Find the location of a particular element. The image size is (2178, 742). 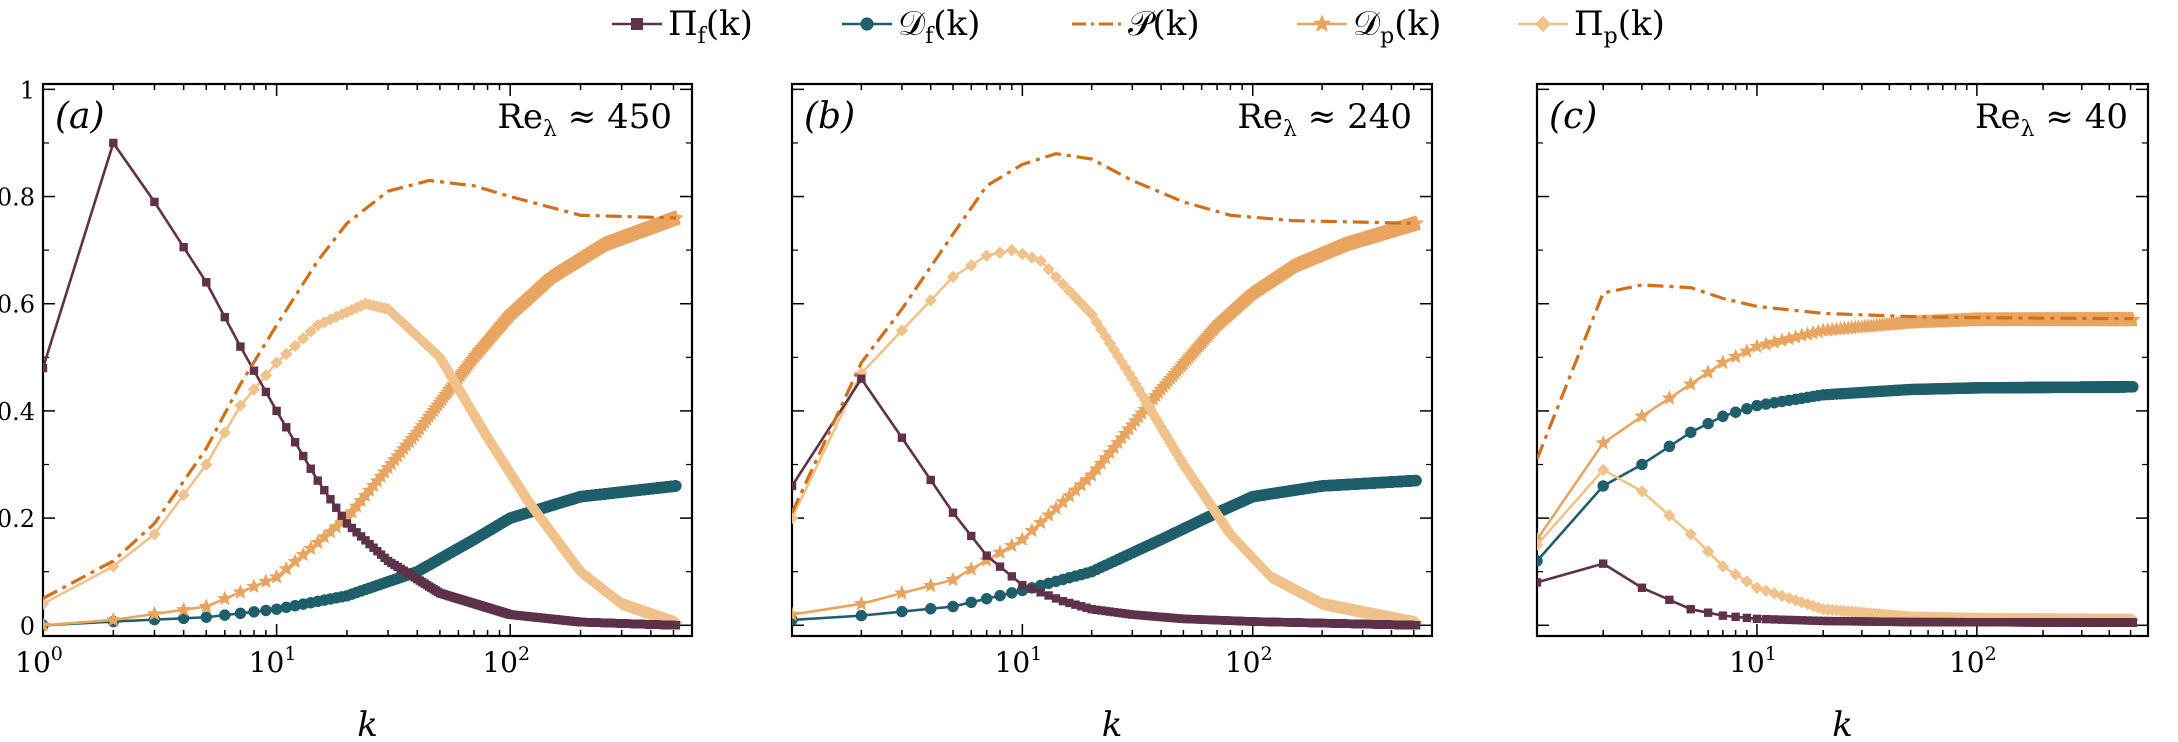

legend-marker-circle is located at coordinates (867, 24).